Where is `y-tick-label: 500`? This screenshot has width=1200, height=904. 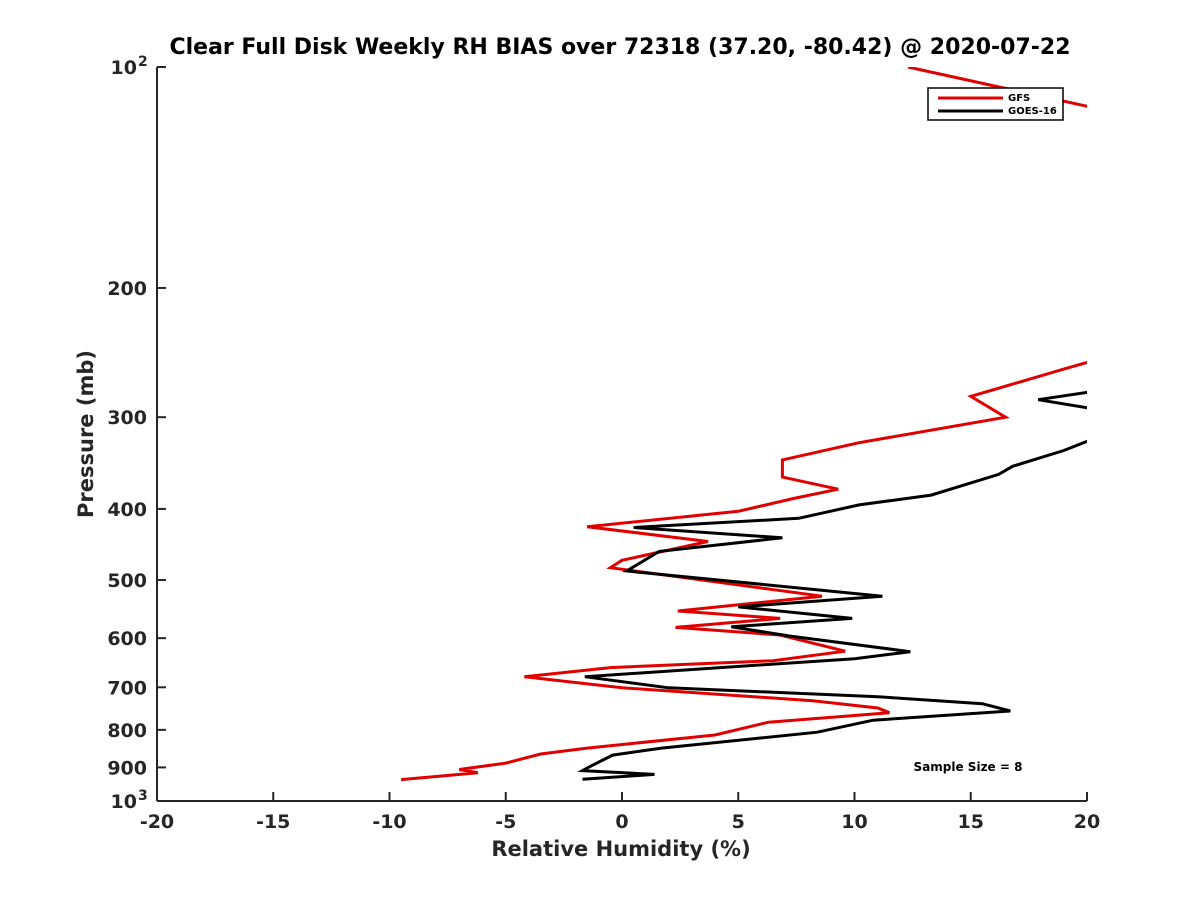
y-tick-label: 500 is located at coordinates (127, 581).